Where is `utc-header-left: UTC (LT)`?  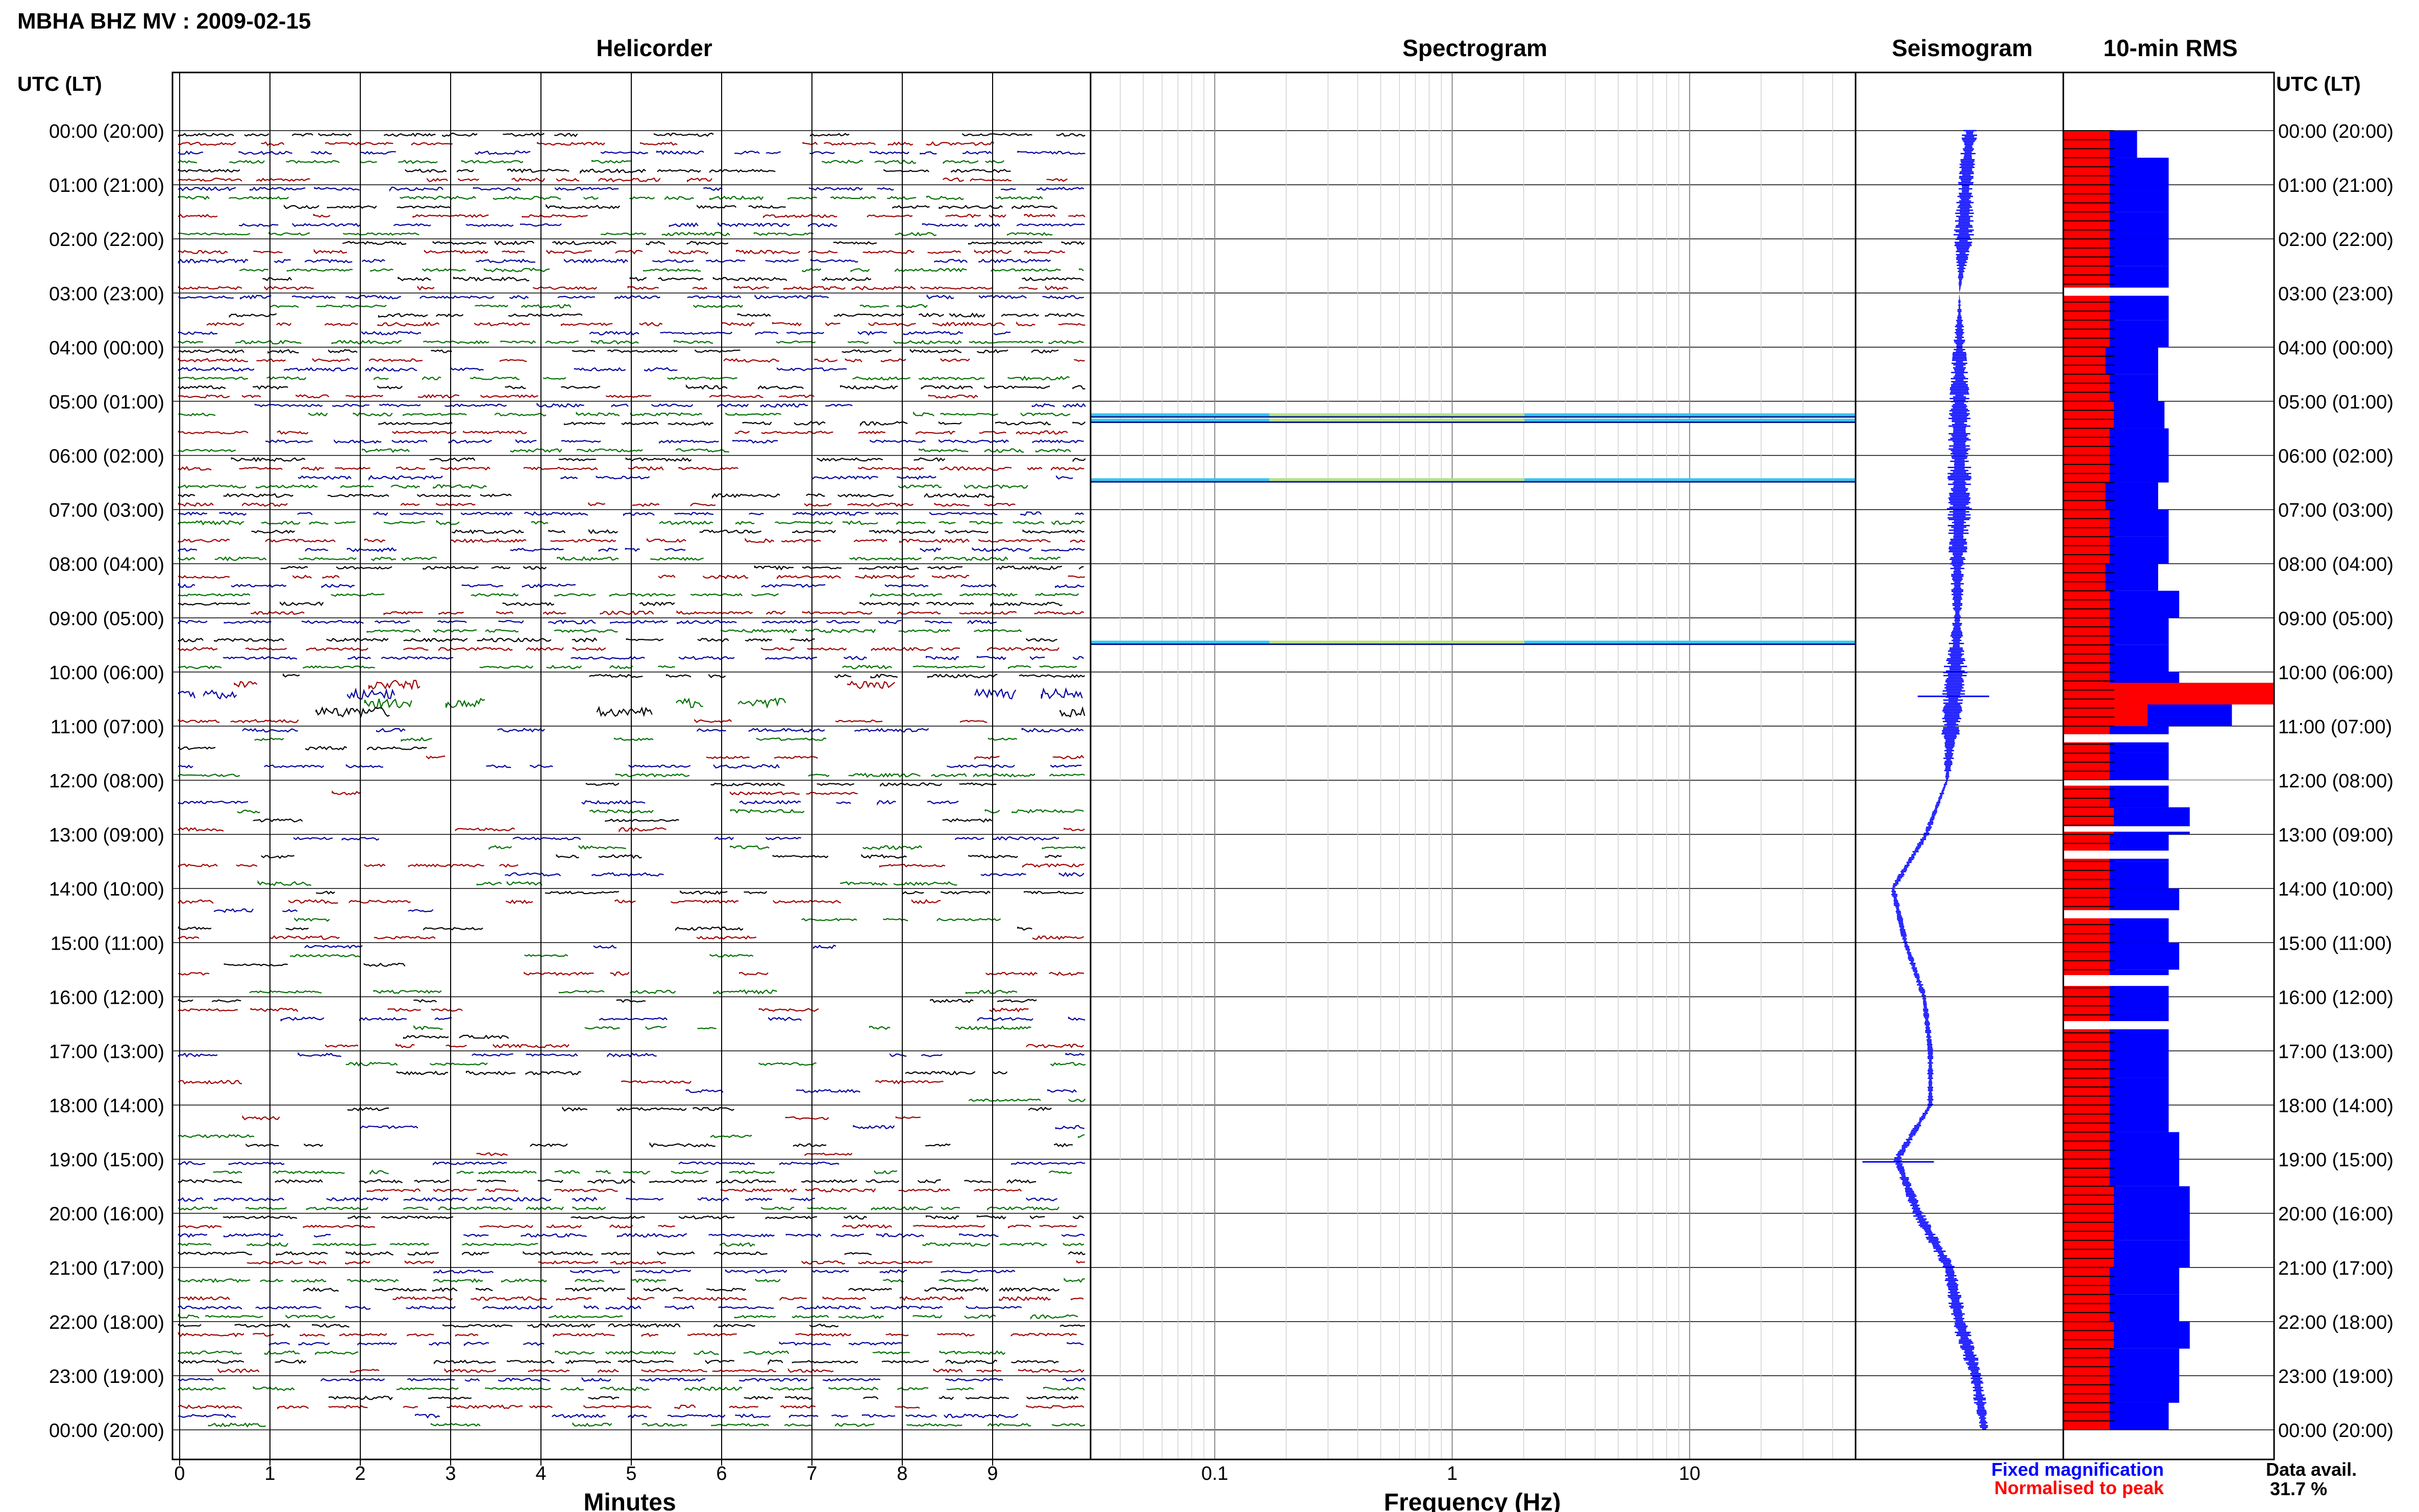 utc-header-left: UTC (LT) is located at coordinates (59, 84).